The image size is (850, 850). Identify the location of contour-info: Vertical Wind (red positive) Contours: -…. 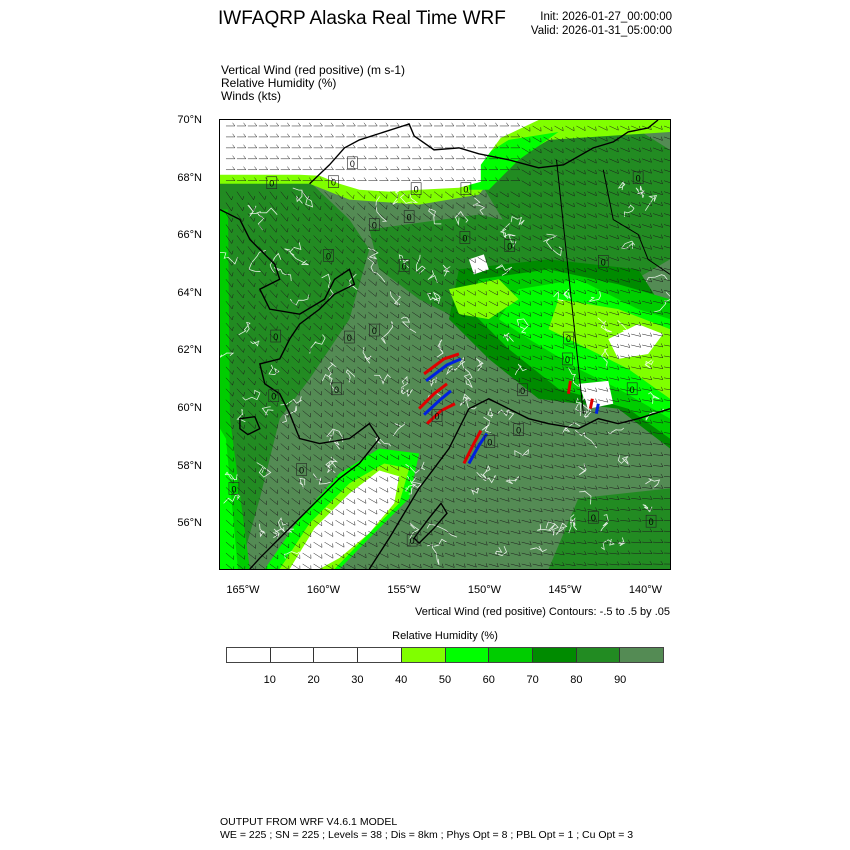
(542, 612).